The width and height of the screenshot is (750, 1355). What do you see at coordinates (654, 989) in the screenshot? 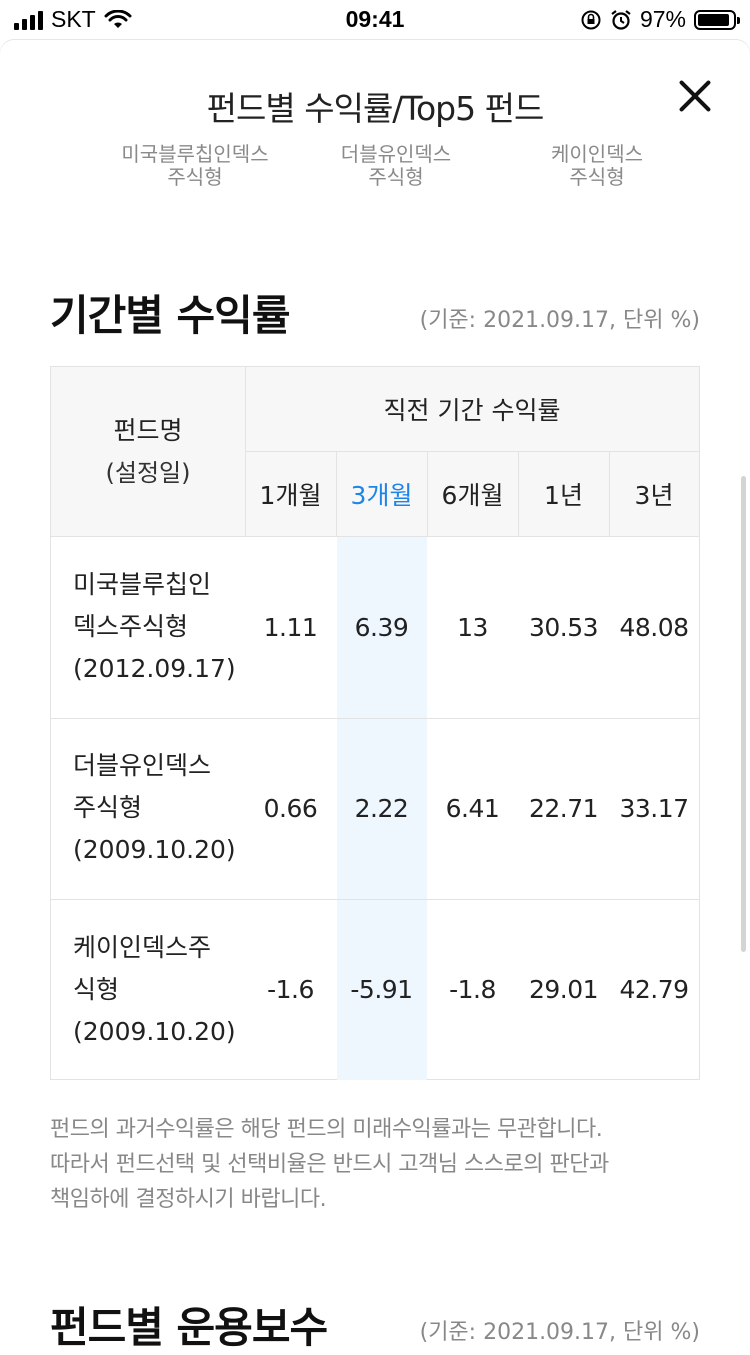
I see `return-3y: 42.79` at bounding box center [654, 989].